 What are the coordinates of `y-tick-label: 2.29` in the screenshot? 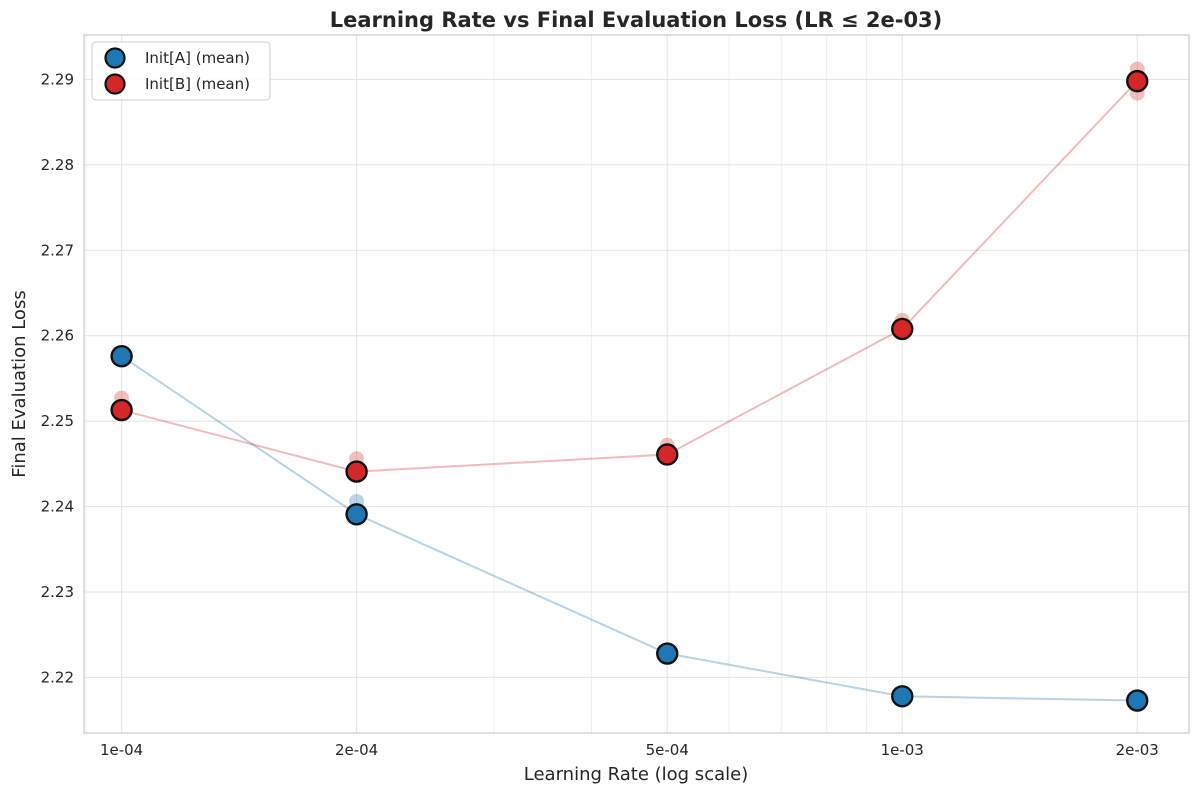 It's located at (57, 79).